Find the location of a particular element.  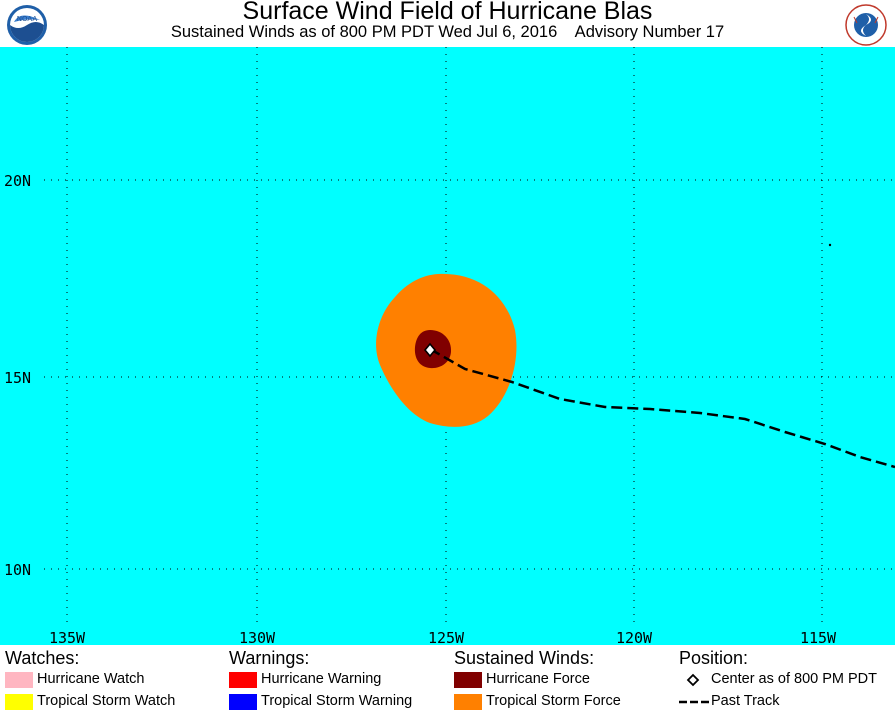

past-track is located at coordinates (662, 408).